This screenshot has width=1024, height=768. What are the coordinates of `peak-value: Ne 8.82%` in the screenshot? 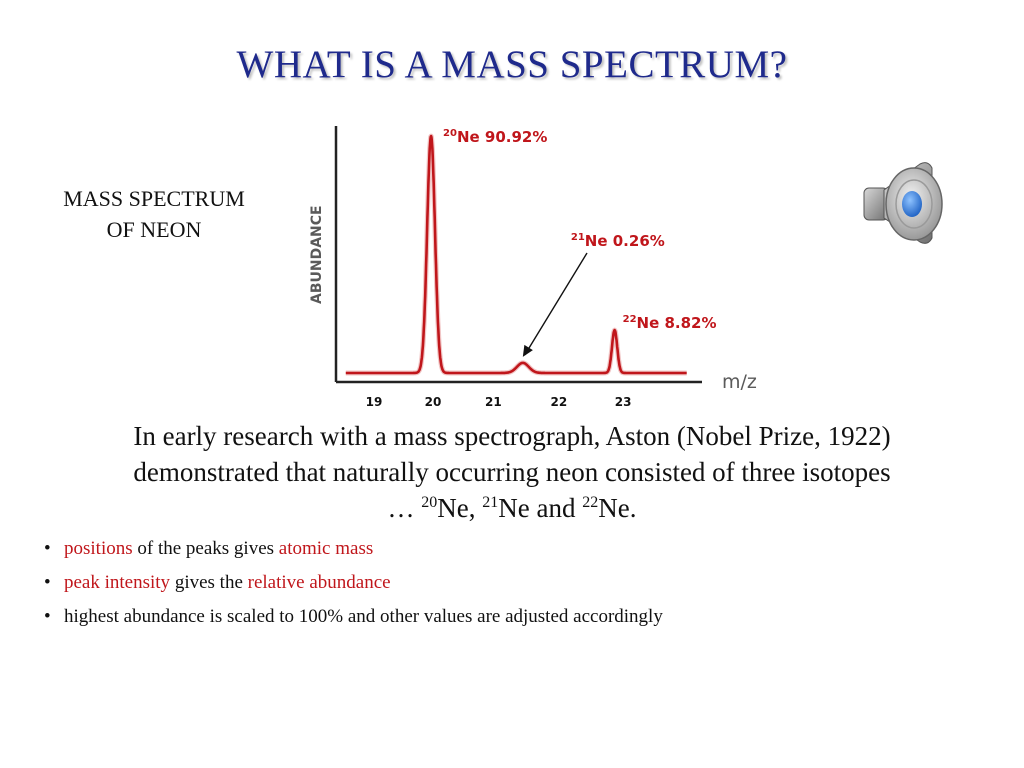 It's located at (677, 323).